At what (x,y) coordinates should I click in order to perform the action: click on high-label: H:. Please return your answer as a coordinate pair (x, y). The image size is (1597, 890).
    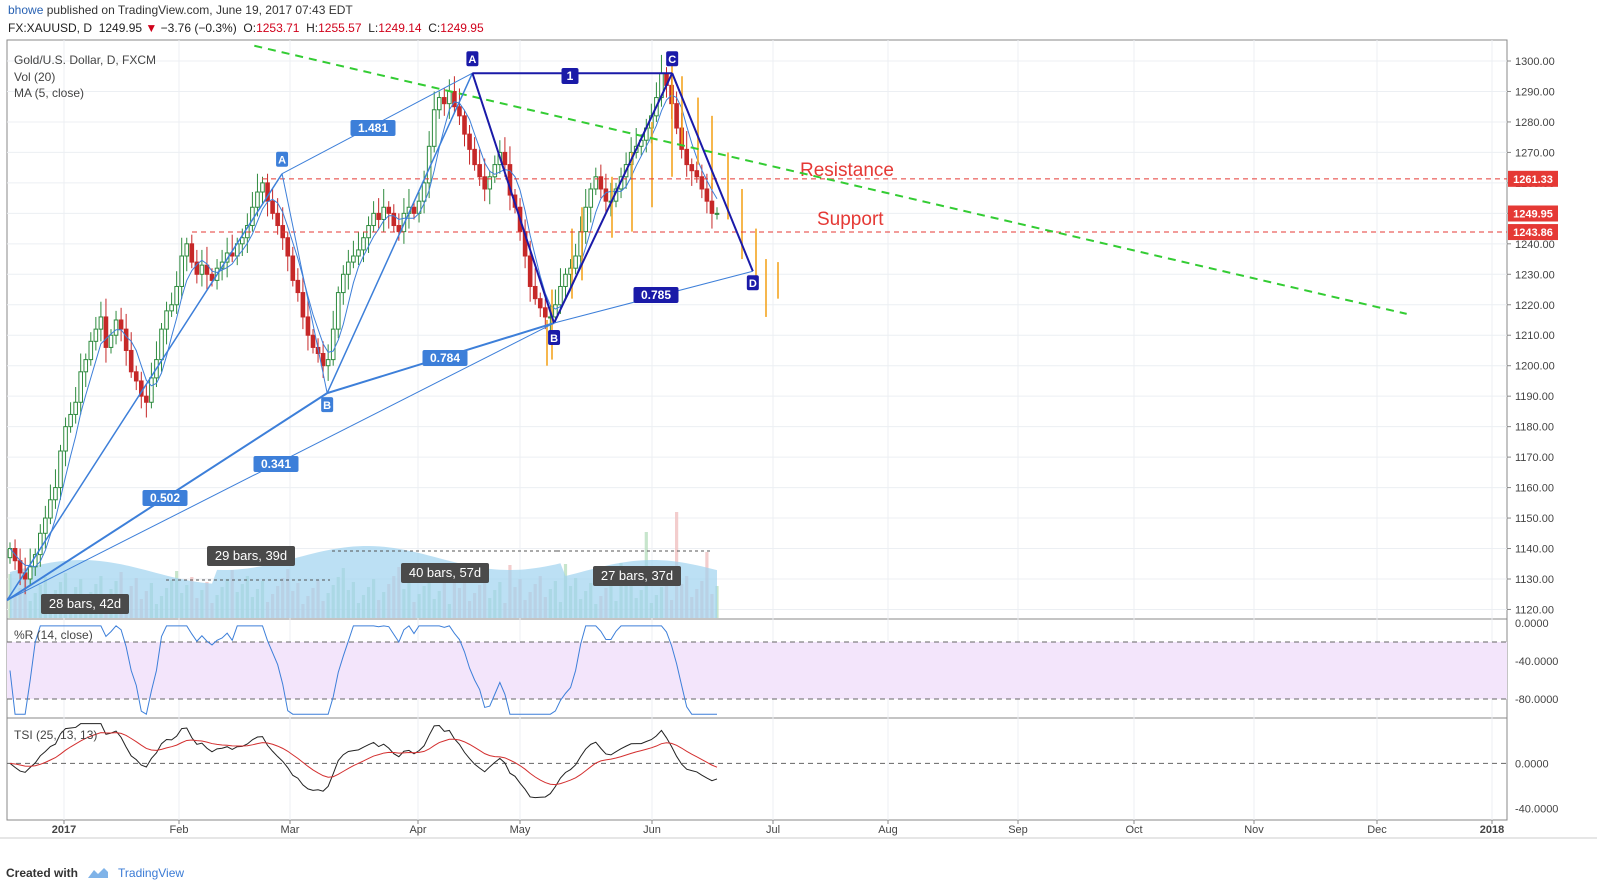
    Looking at the image, I should click on (312, 28).